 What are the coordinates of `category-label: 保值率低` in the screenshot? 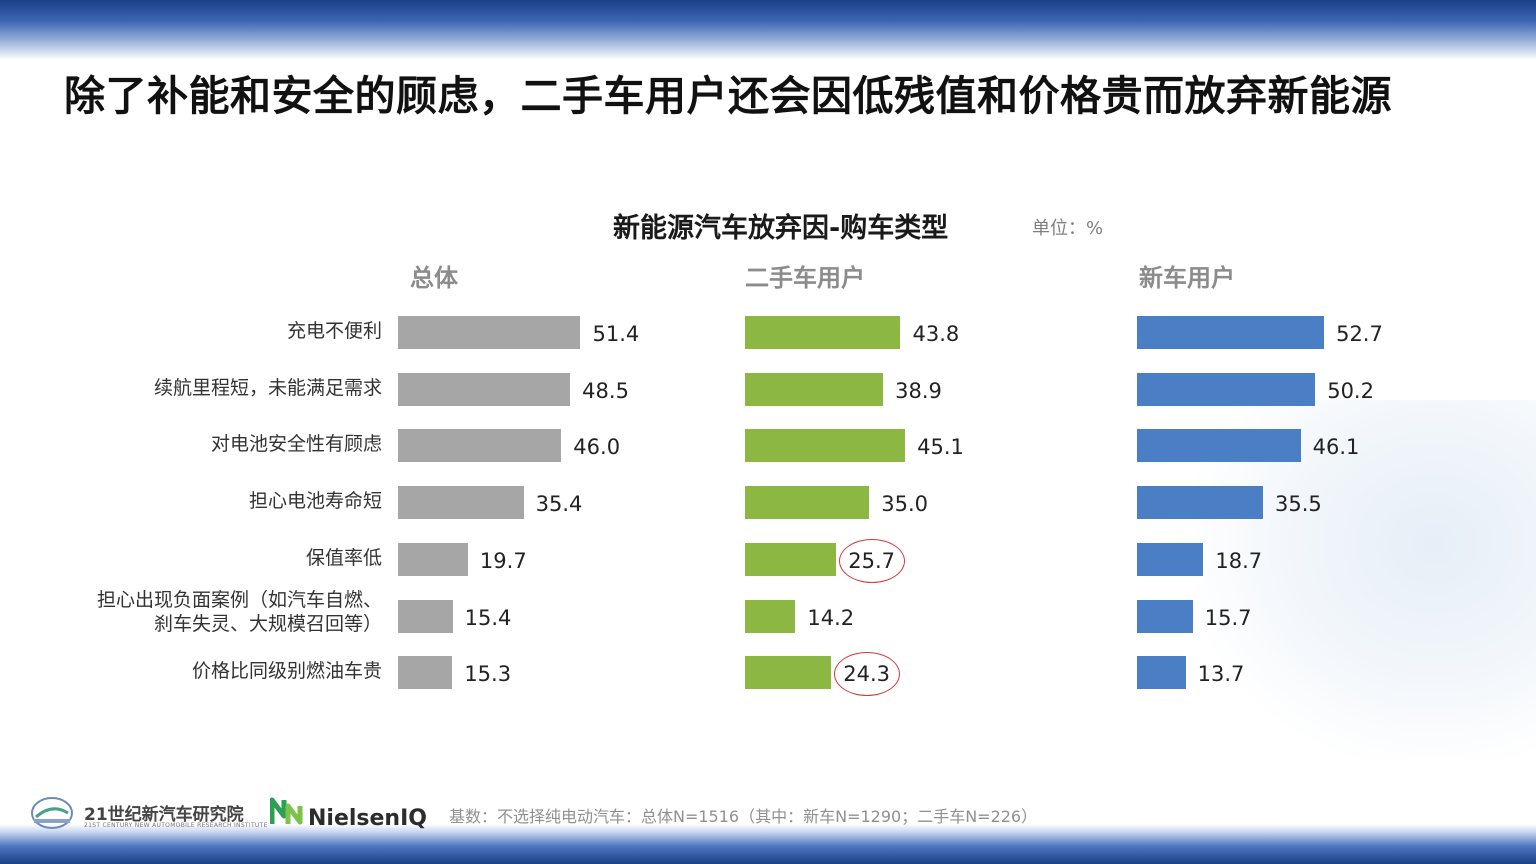 It's located at (343, 557).